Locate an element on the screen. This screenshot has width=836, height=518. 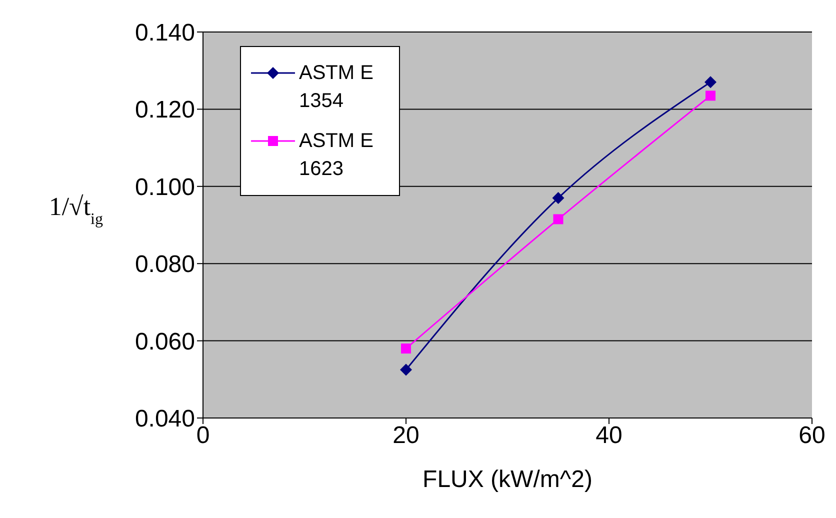
y-axis-title: 1/√t$_{ig}$ is located at coordinates (75, 210).